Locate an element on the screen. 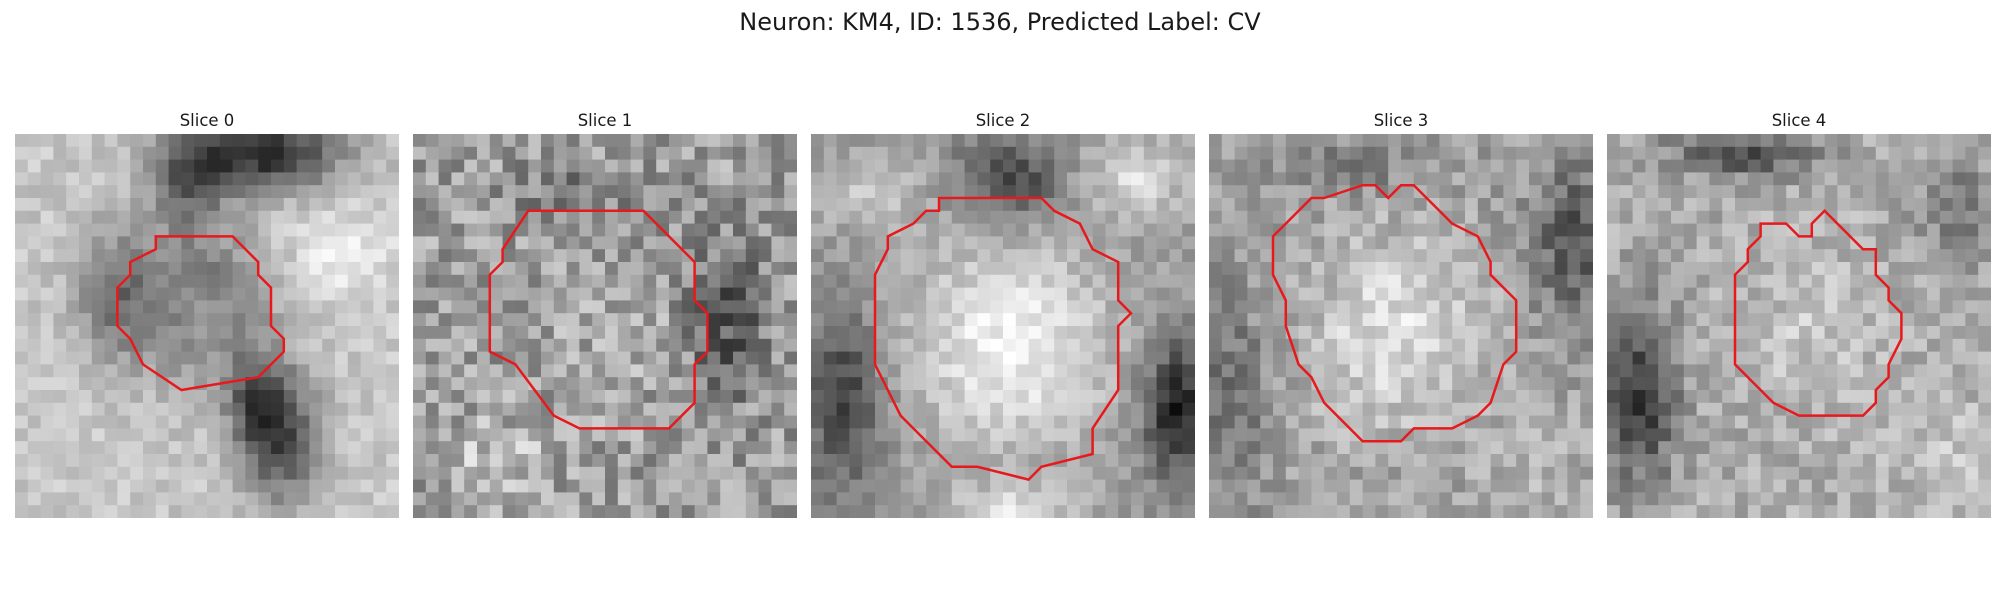 Image resolution: width=2000 pixels, height=600 pixels. slice-title: Slice 3 is located at coordinates (1401, 120).